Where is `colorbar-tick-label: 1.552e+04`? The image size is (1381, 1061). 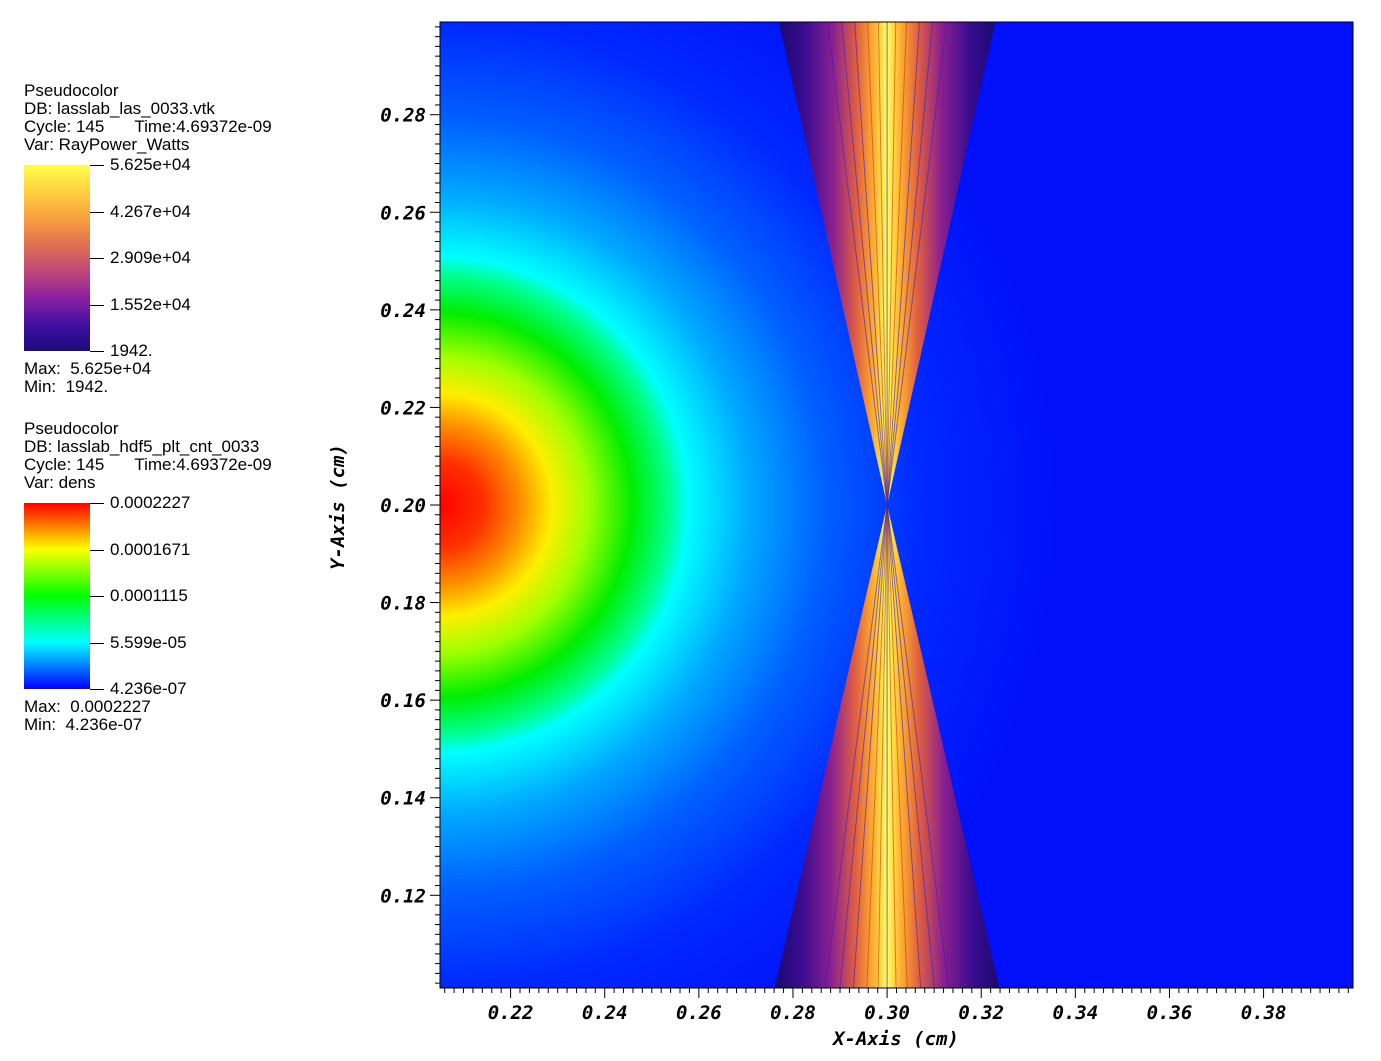 colorbar-tick-label: 1.552e+04 is located at coordinates (150, 304).